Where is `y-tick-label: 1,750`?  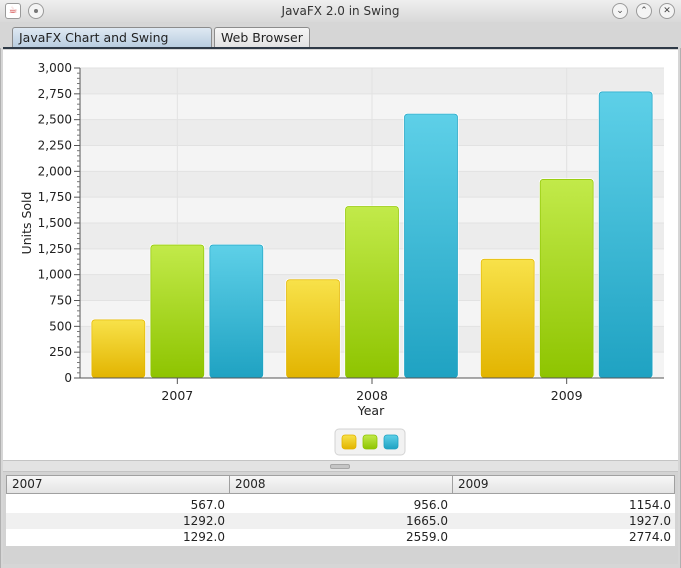
y-tick-label: 1,750 is located at coordinates (55, 197).